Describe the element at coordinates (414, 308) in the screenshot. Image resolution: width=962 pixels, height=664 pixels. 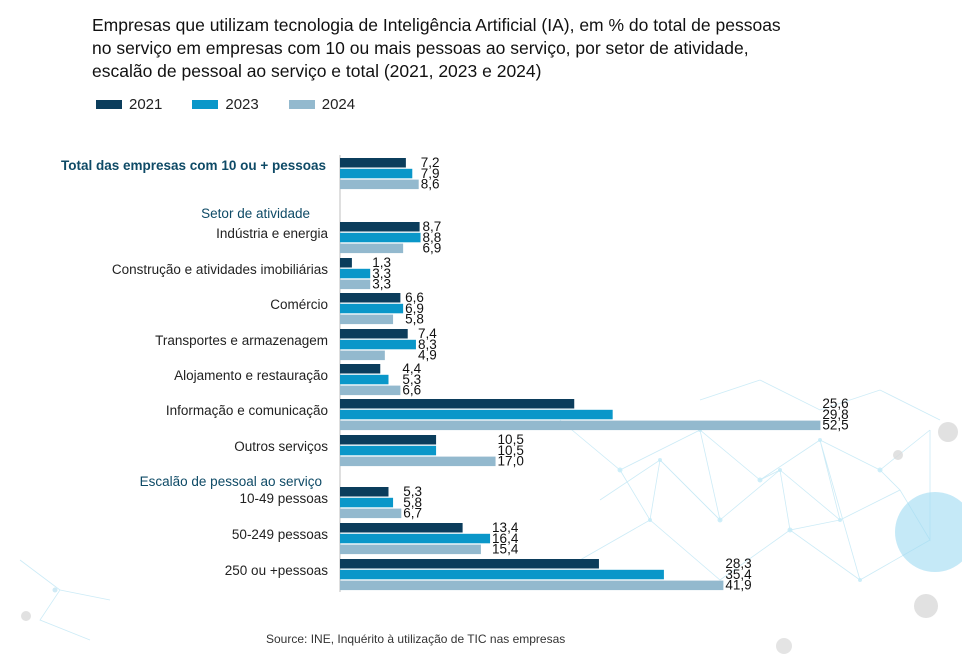
I see `data-label-2023: 6,9` at that location.